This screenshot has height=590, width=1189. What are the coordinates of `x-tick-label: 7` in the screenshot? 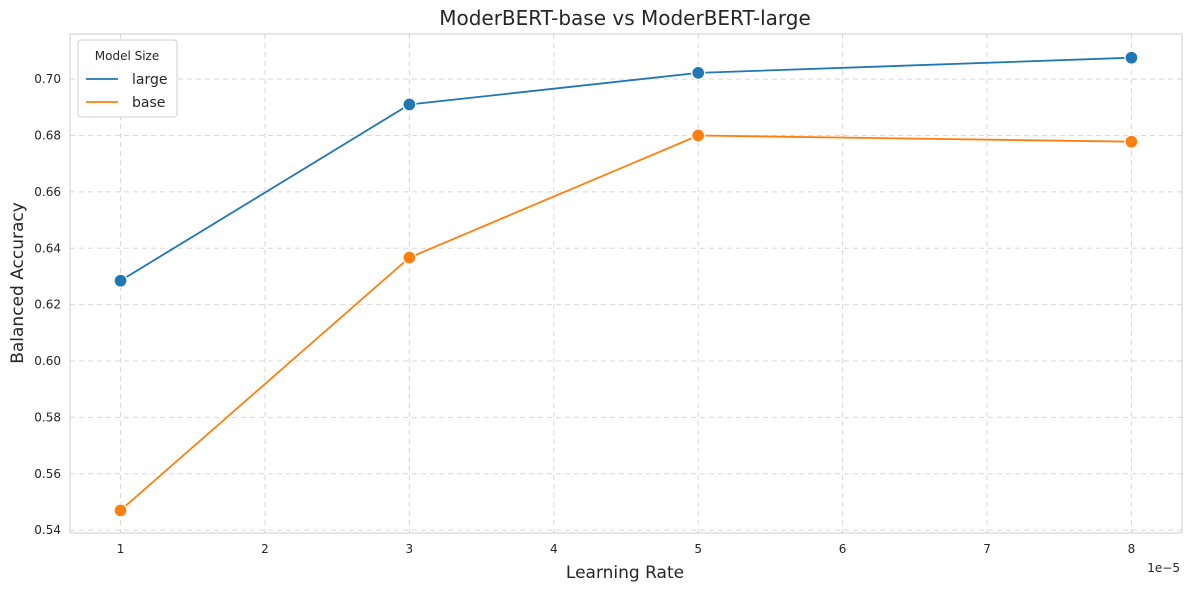 It's located at (987, 549).